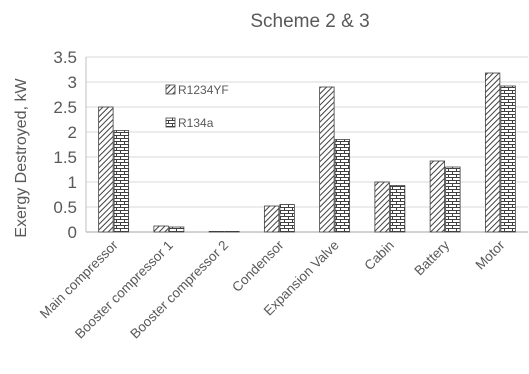  Describe the element at coordinates (197, 106) in the screenshot. I see `legend: R1234YF R134a` at that location.